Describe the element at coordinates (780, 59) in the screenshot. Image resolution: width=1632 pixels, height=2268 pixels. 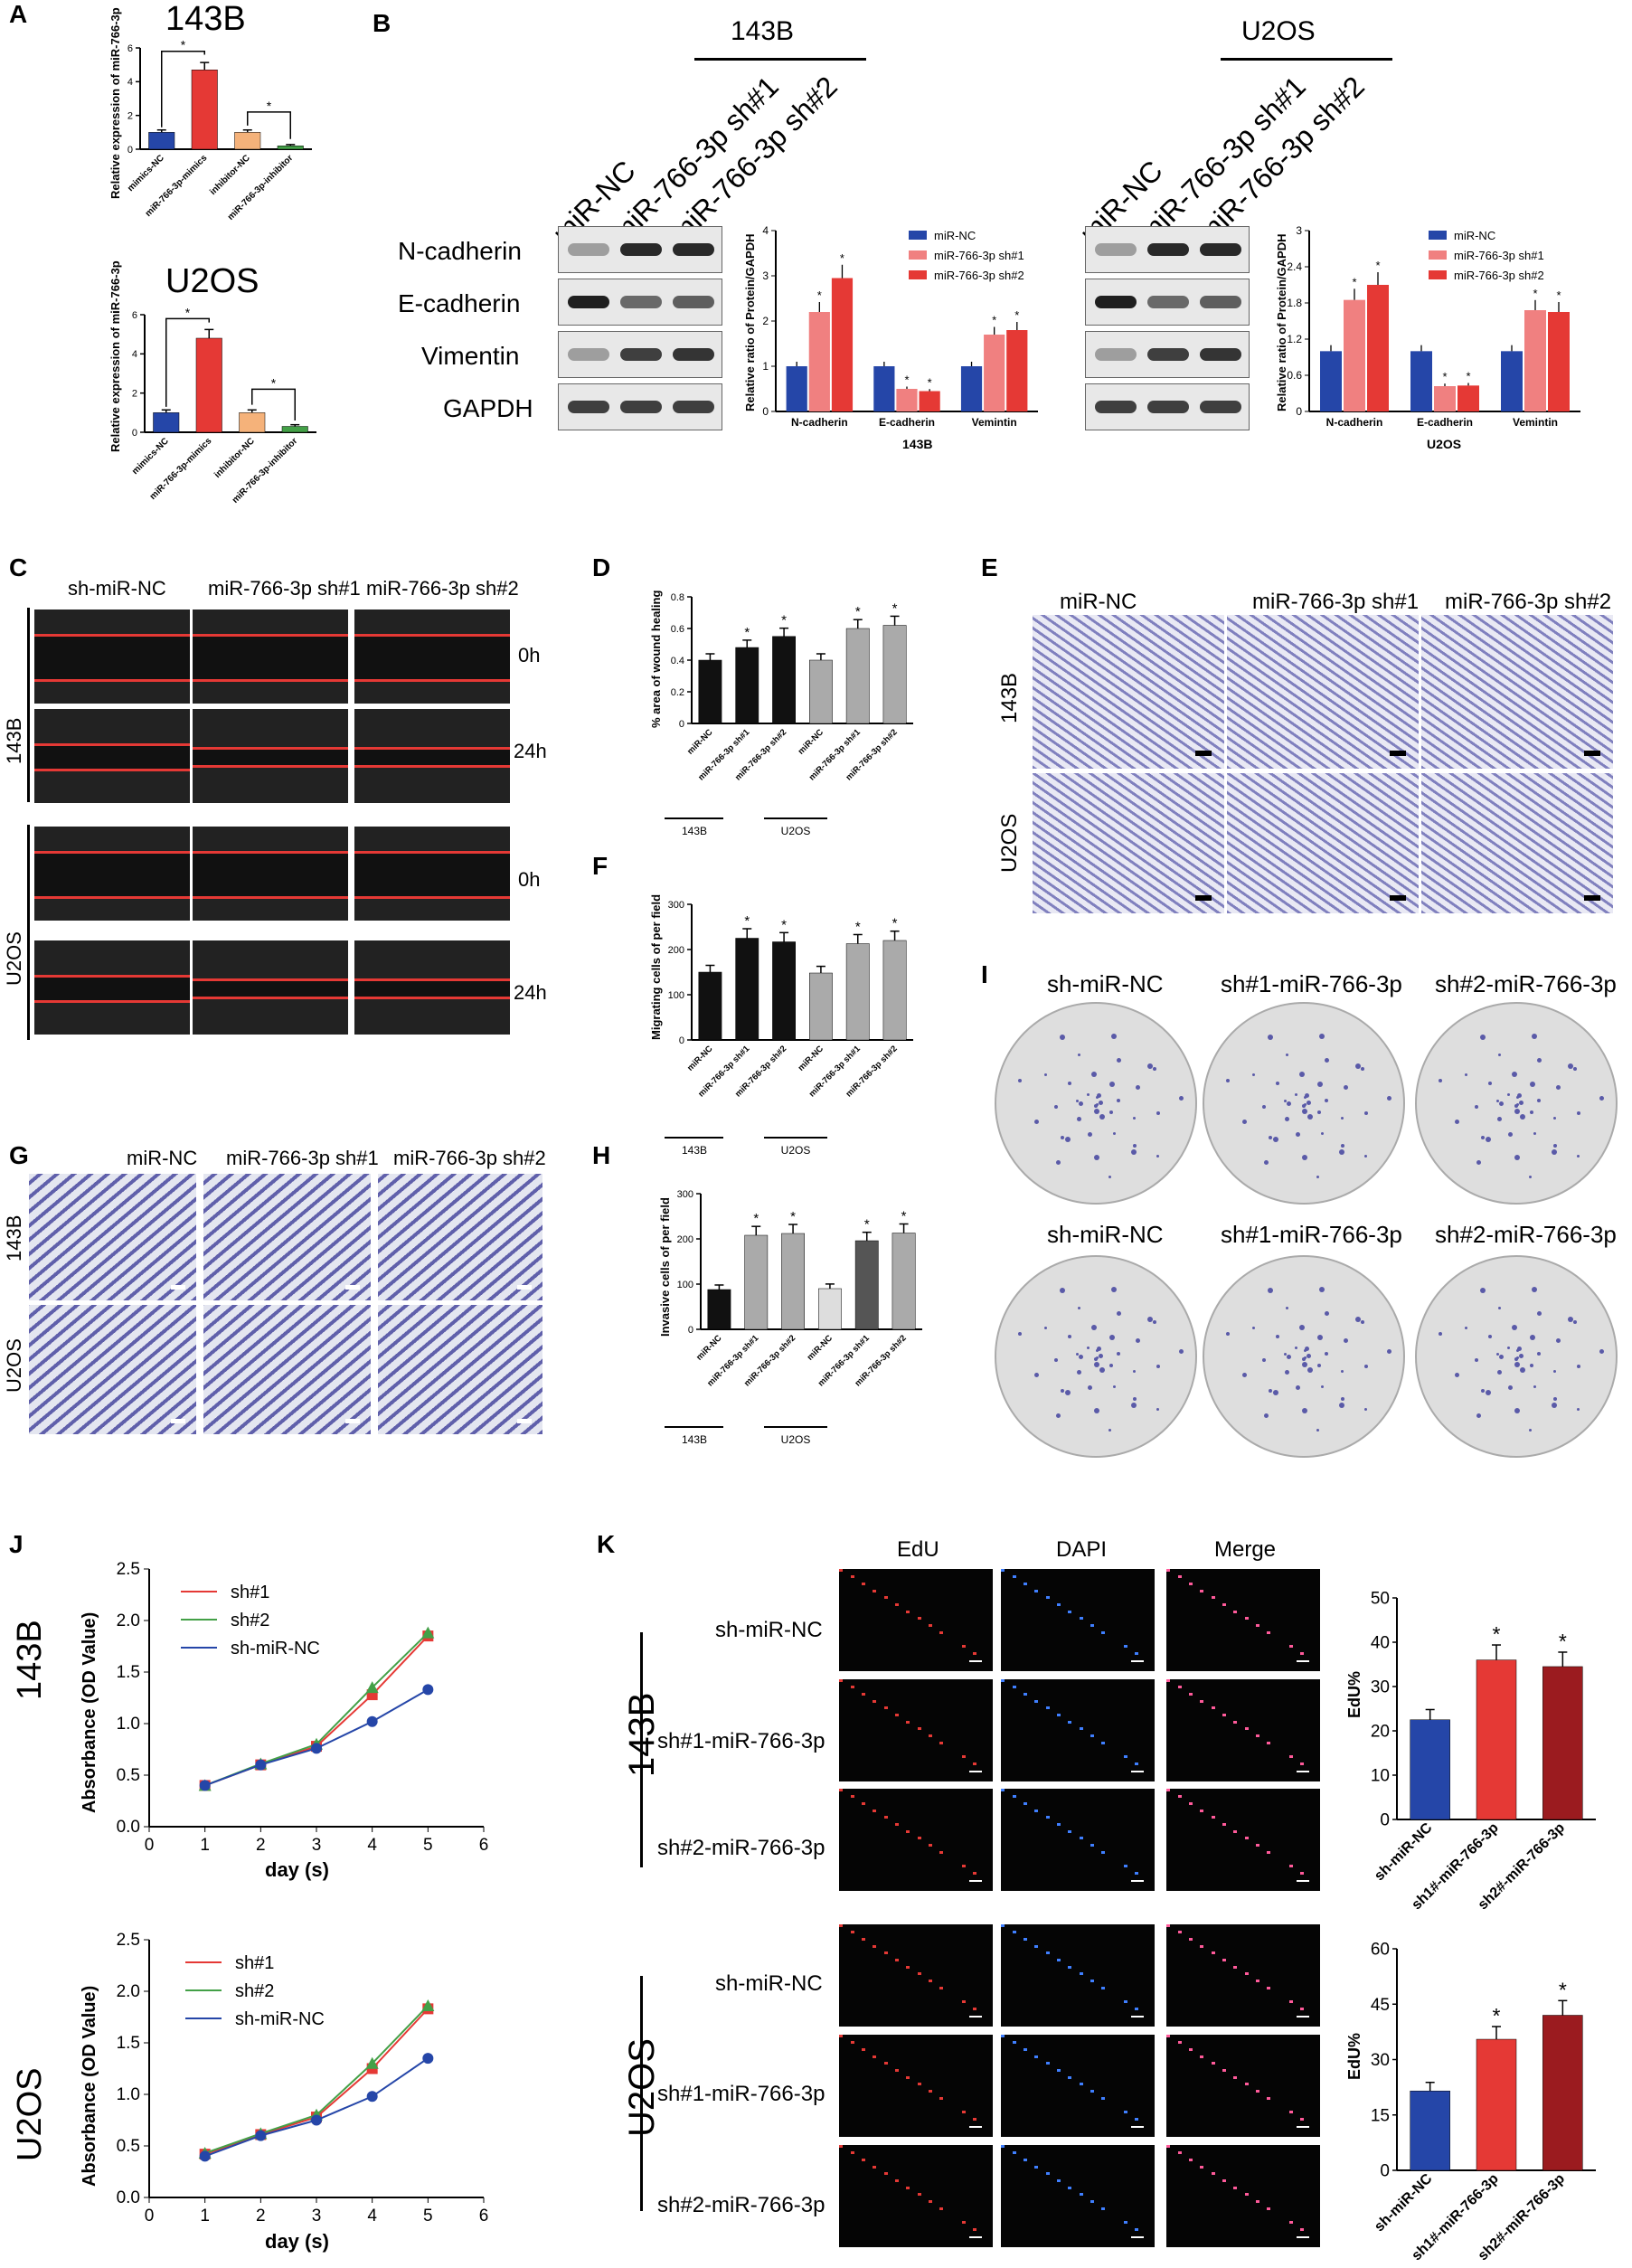
I see `panel-b-underline-143b` at that location.